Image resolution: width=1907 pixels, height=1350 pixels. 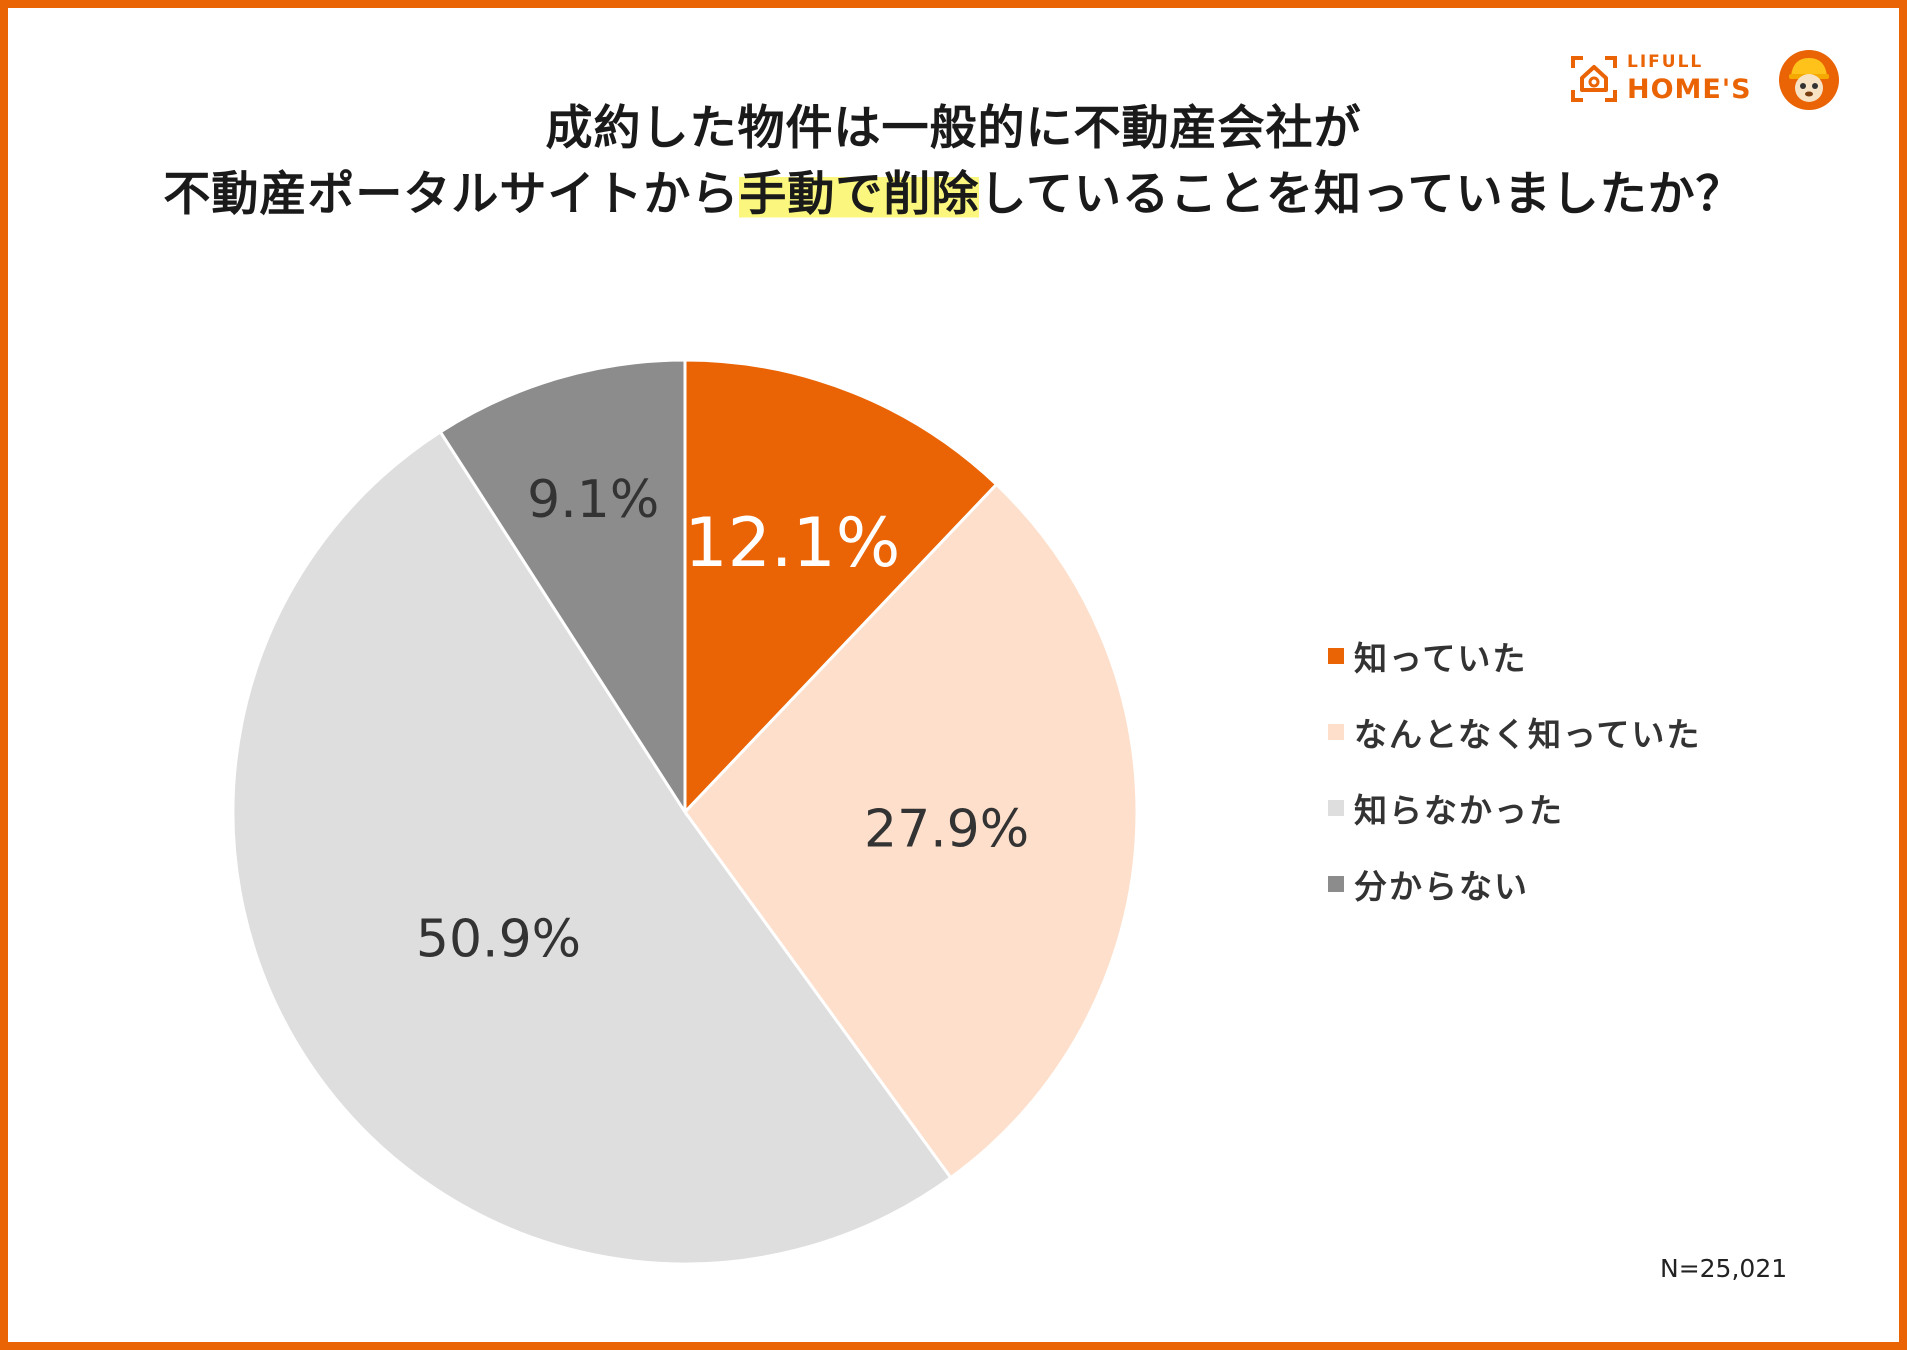 I want to click on chart-title-line-1: 成約した物件は一般的に不動産会社が, so click(x=953, y=128).